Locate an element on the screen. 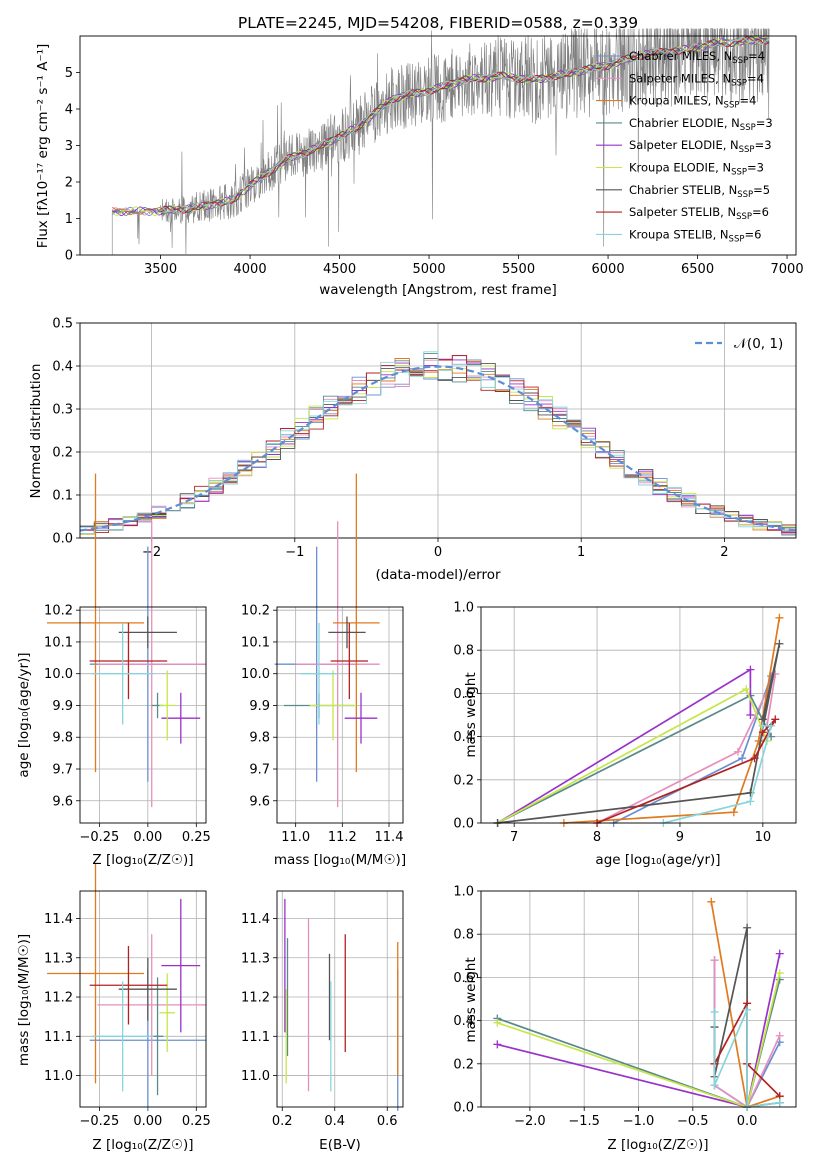 This screenshot has height=1170, width=819. weight-vs-age-panel: 7 8 9 10 0.0 0.2 0.4 0.6 0.8 1.0 is located at coordinates (625, 723).